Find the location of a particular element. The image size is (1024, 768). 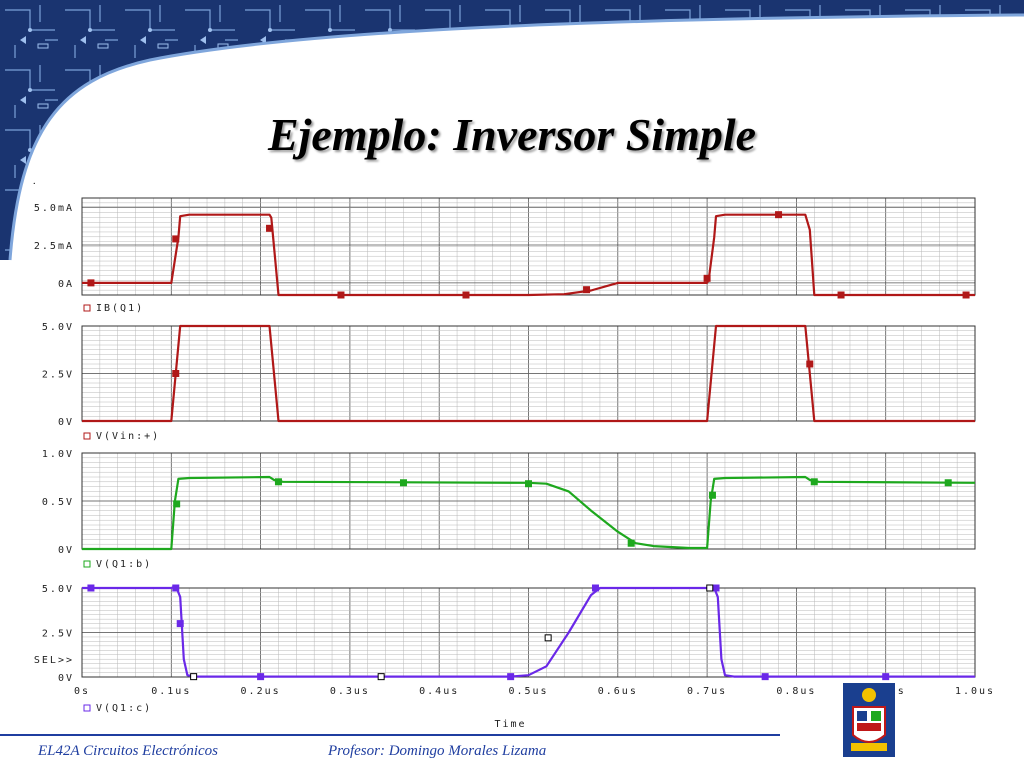

y-tick-label: 2.5mA is located at coordinates (54, 246).